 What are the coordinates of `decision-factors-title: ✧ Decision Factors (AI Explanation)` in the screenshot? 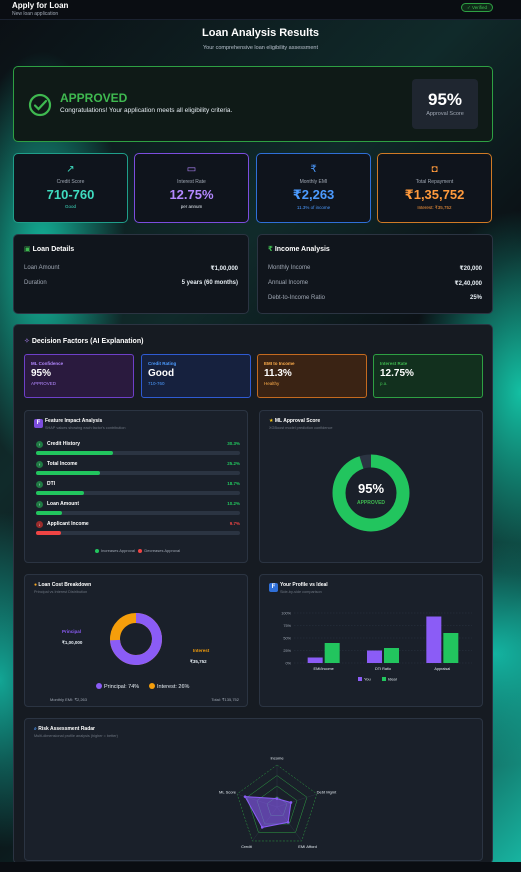 It's located at (84, 341).